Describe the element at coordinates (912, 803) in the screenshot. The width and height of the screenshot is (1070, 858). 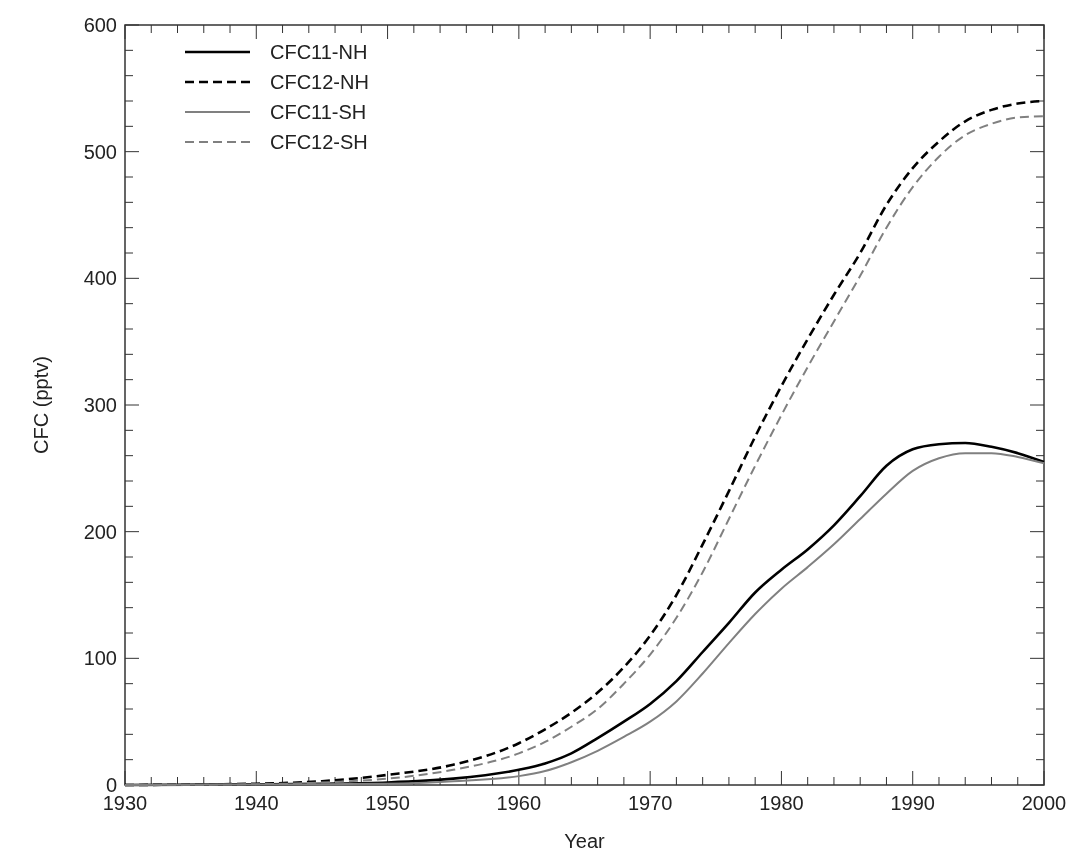
I see `x-tick-label: 1990` at that location.